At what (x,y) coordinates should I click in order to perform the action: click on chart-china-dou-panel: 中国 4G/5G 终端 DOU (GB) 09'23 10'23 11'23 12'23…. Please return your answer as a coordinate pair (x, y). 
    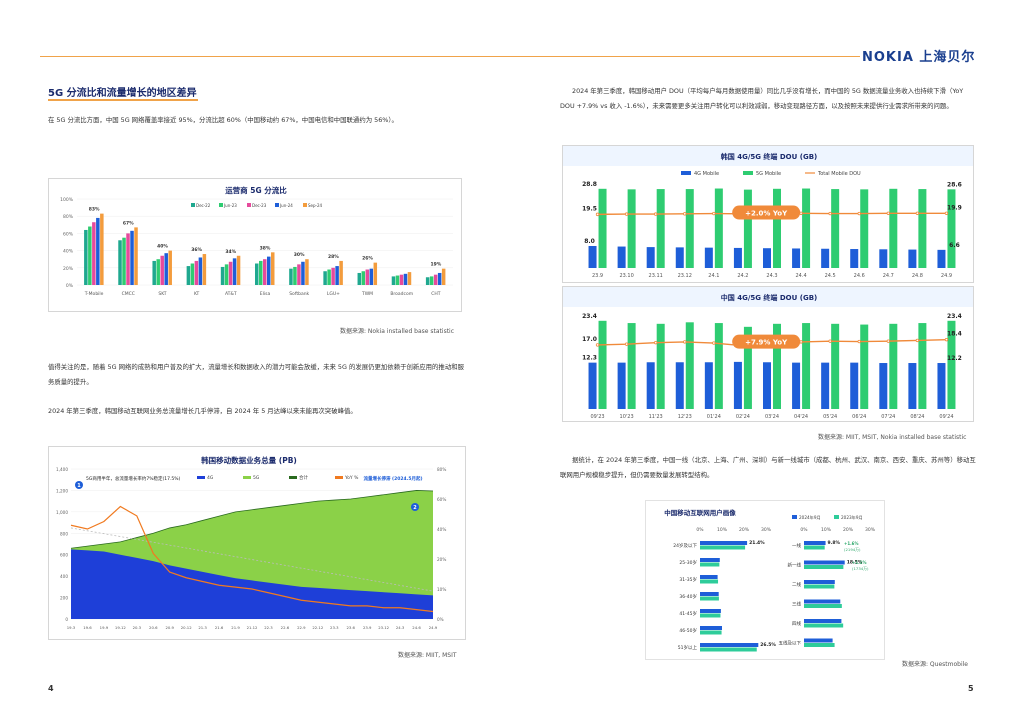
    Looking at the image, I should click on (768, 354).